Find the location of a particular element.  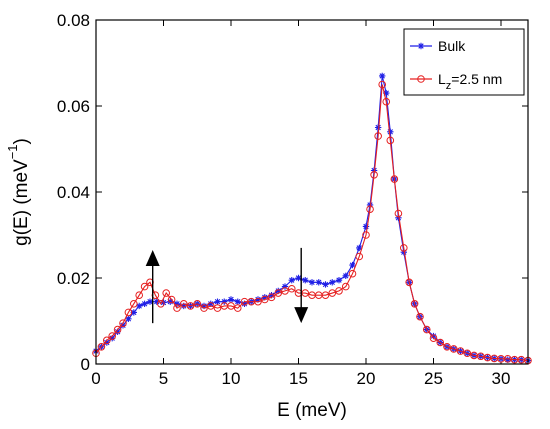

arrow-up is located at coordinates (152, 287).